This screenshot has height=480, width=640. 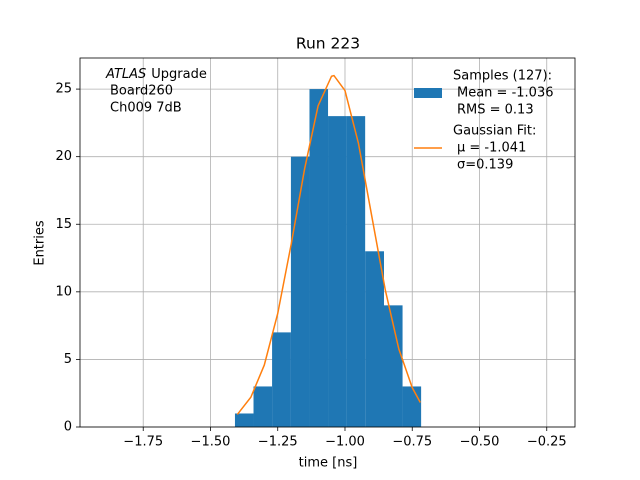 What do you see at coordinates (63, 291) in the screenshot?
I see `y-tick-label: 10` at bounding box center [63, 291].